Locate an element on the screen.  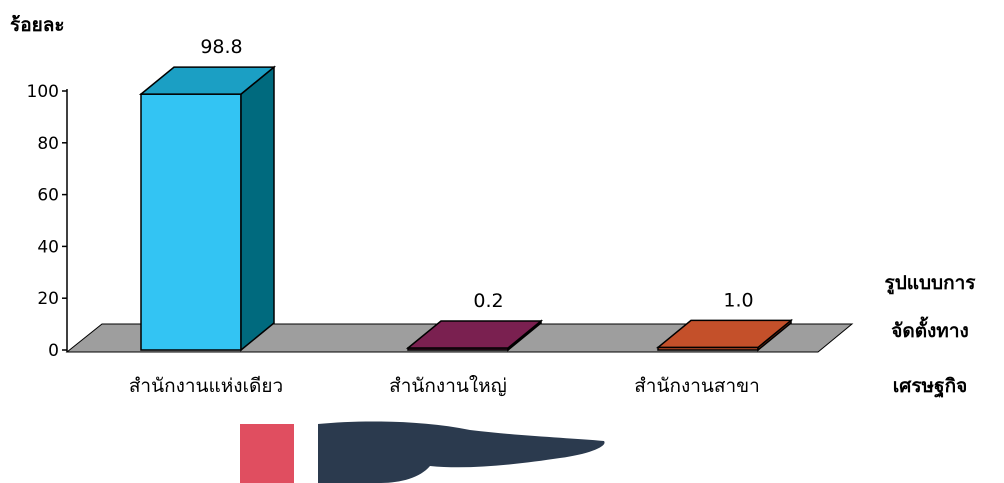
y-tick-label: 60 is located at coordinates (48, 196).